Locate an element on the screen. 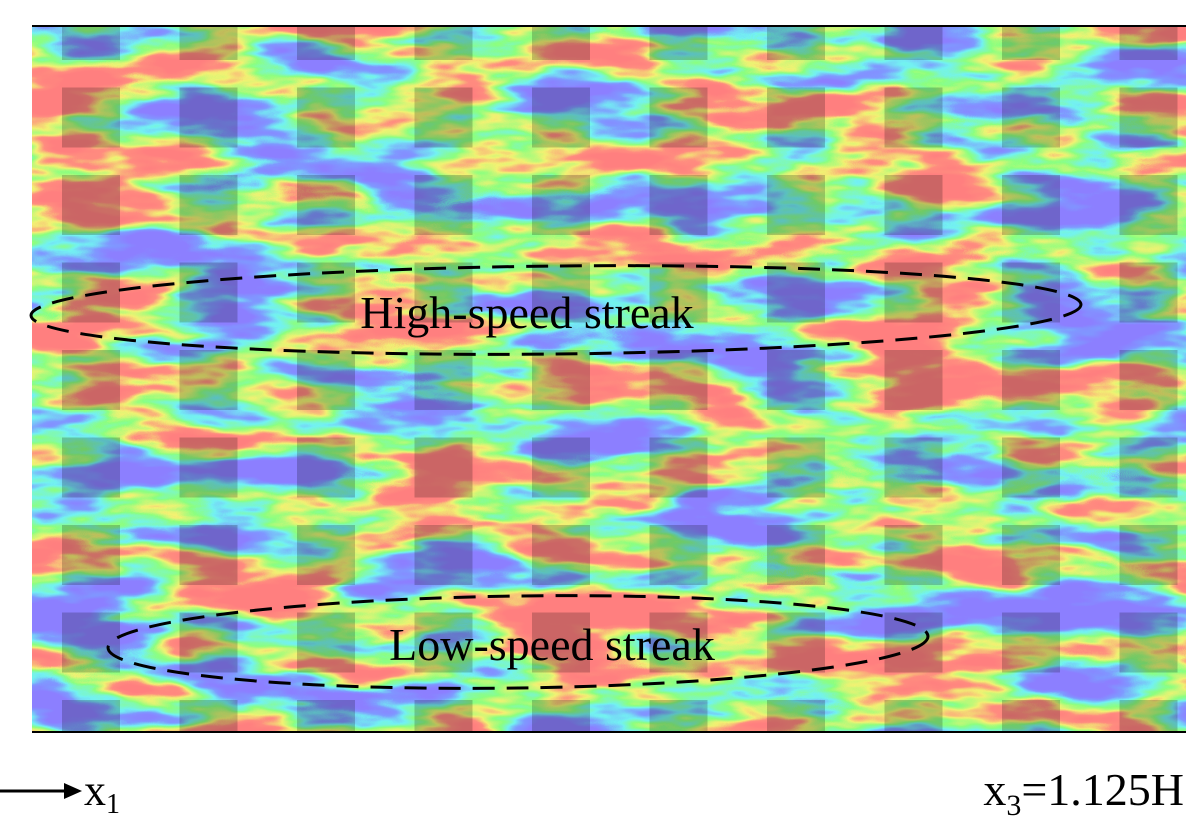 The width and height of the screenshot is (1186, 817). annotation: Low-speed streak is located at coordinates (552, 644).